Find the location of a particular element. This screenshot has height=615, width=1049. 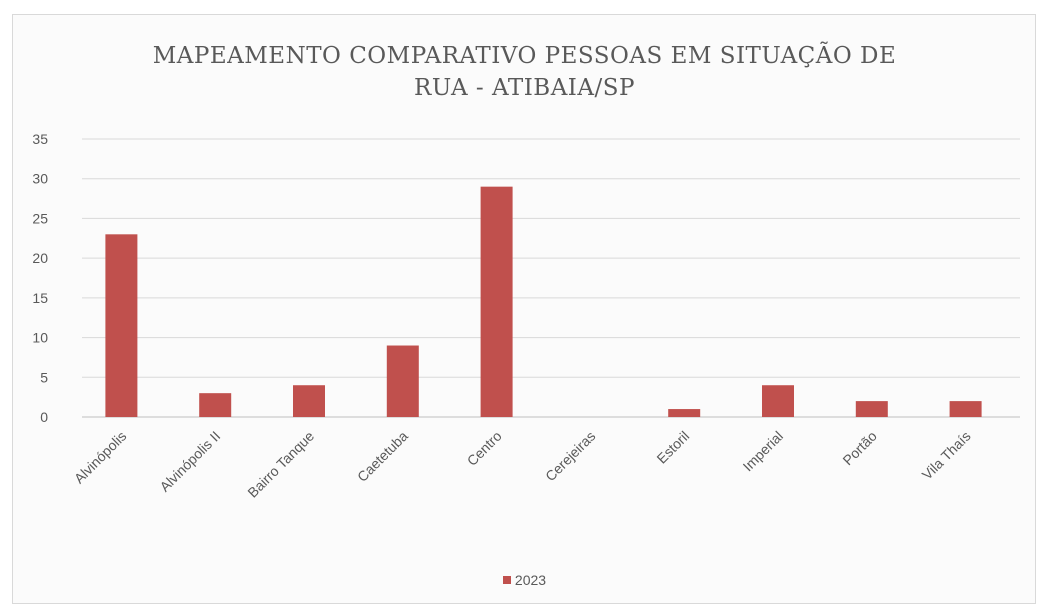

legend-label: 2023 is located at coordinates (530, 580).